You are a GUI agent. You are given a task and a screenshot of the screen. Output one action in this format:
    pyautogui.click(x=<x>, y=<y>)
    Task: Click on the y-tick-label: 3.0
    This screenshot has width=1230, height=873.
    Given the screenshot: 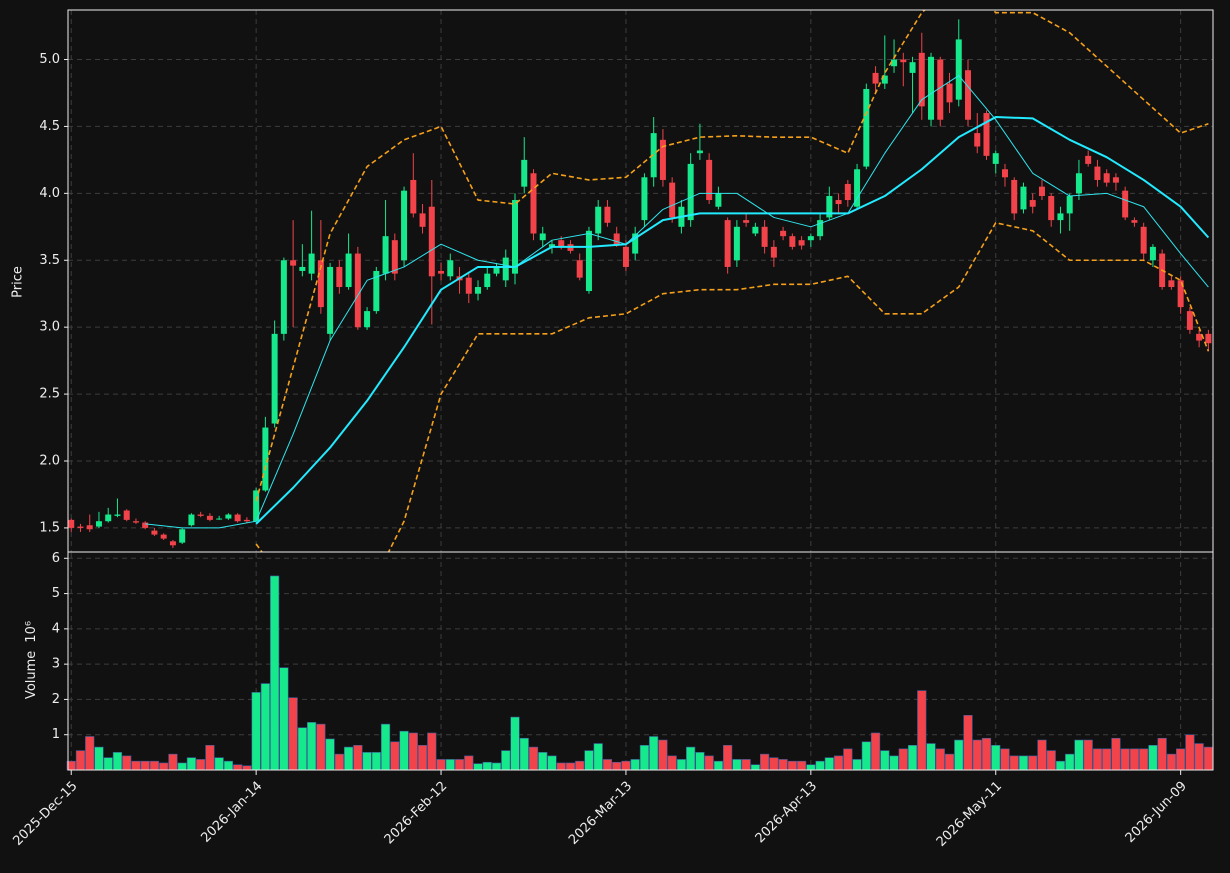 What is the action you would take?
    pyautogui.click(x=49, y=327)
    